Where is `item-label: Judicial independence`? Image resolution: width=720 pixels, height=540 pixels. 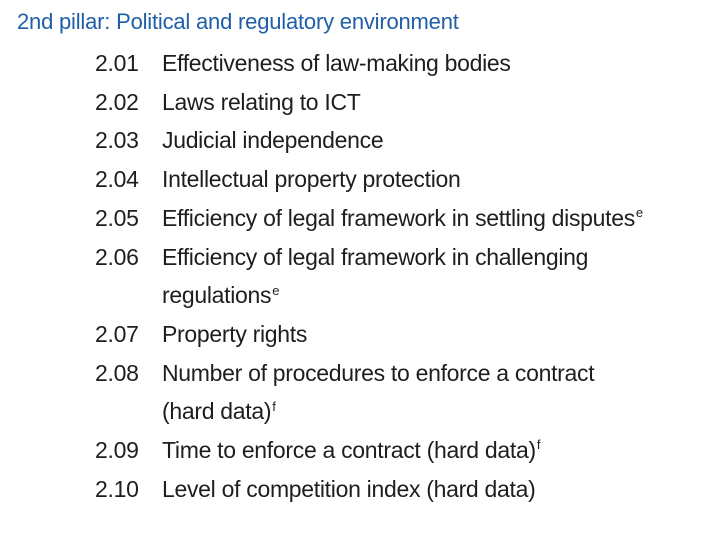 item-label: Judicial independence is located at coordinates (273, 140).